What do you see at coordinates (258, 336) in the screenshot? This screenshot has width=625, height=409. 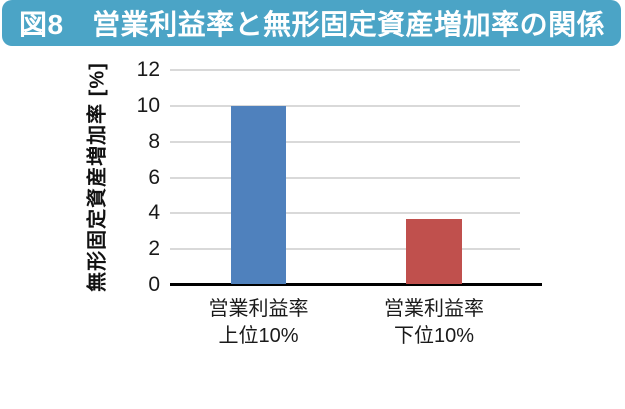 I see `x-category-label-line: 上位10%` at bounding box center [258, 336].